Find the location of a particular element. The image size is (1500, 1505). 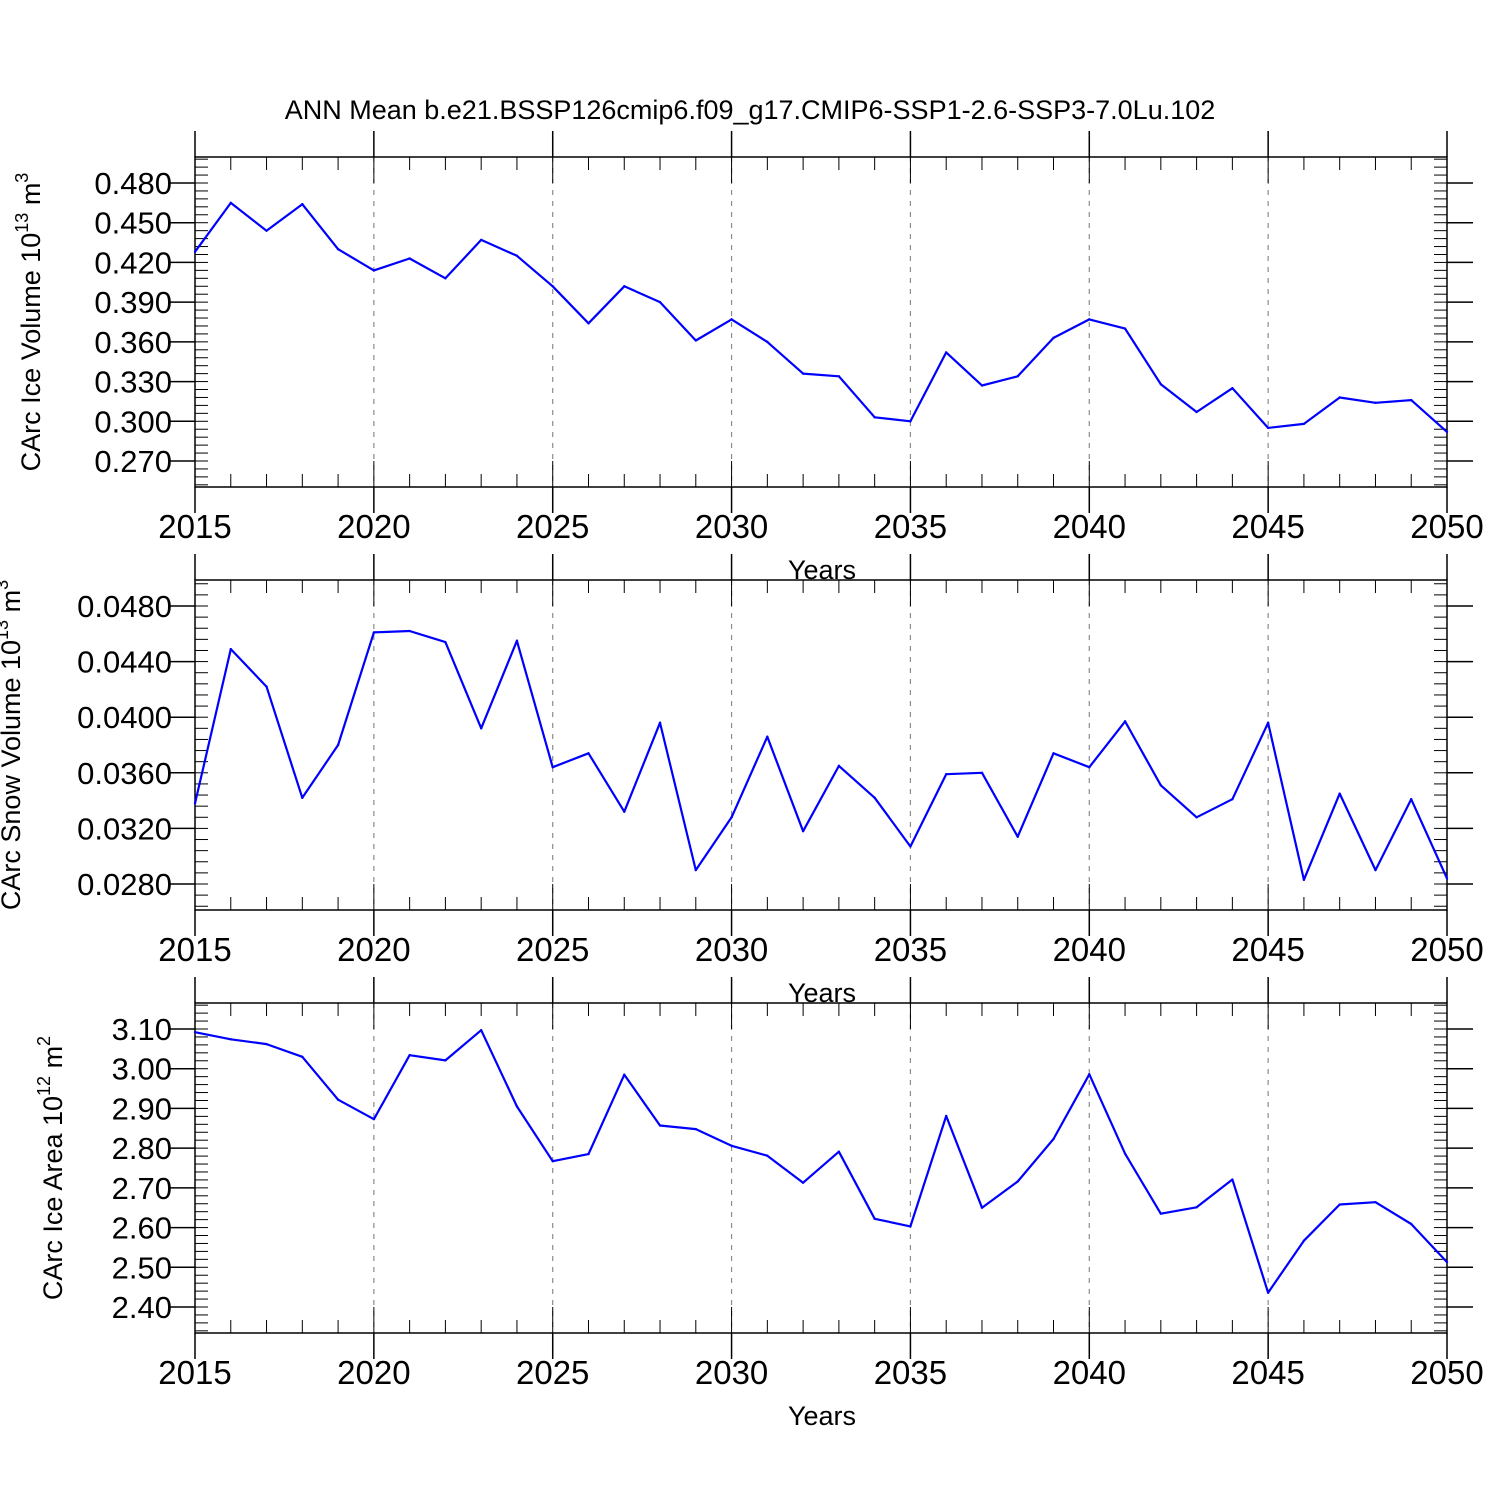

y-axis-label-unit-exponent: 2 is located at coordinates (44, 1041).